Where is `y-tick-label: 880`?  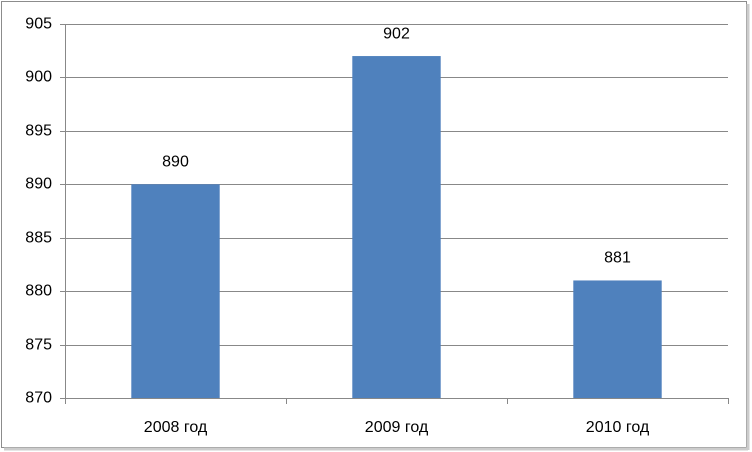
y-tick-label: 880 is located at coordinates (38, 291).